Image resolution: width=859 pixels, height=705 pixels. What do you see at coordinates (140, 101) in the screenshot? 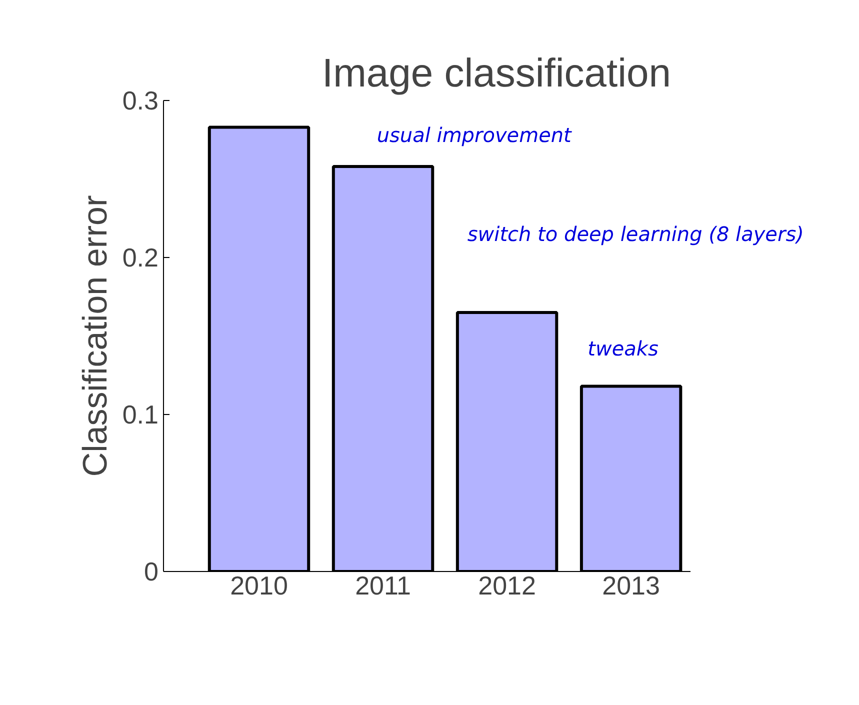
I see `y-tick-label: 0.3` at bounding box center [140, 101].